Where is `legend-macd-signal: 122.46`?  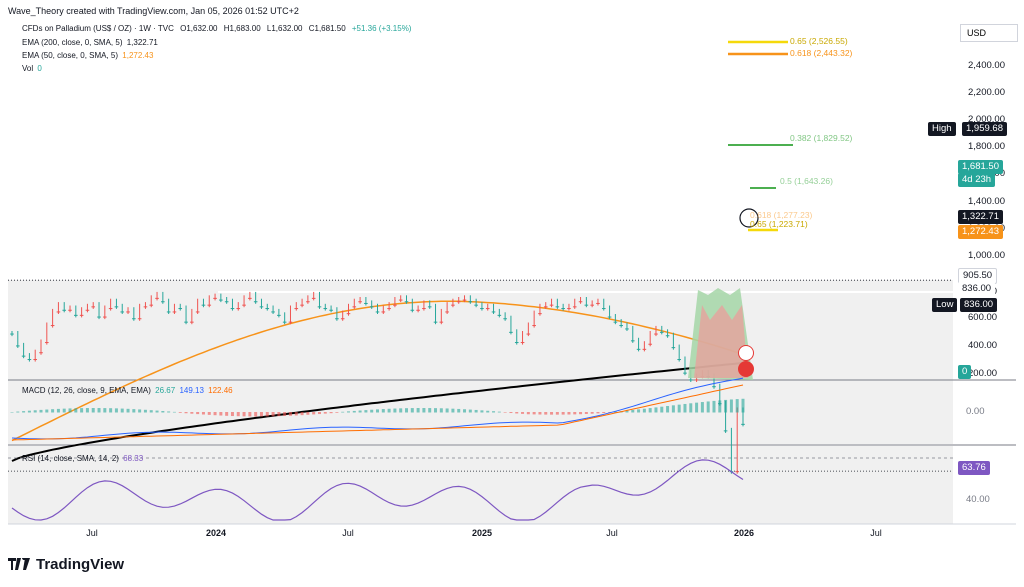
legend-macd-signal: 122.46 is located at coordinates (220, 390).